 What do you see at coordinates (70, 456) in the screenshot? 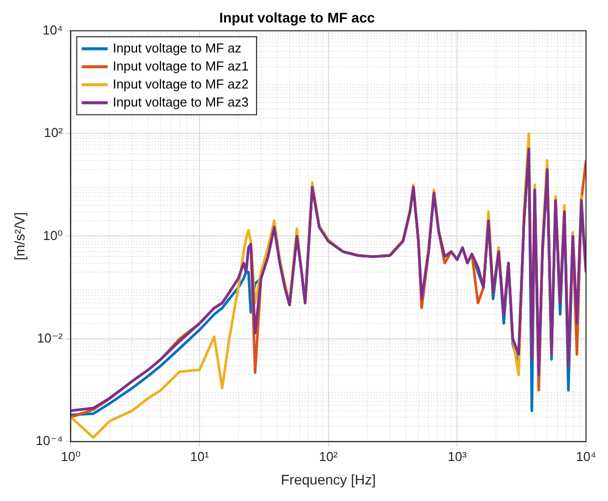
I see `x-tick-label: 10⁰` at bounding box center [70, 456].